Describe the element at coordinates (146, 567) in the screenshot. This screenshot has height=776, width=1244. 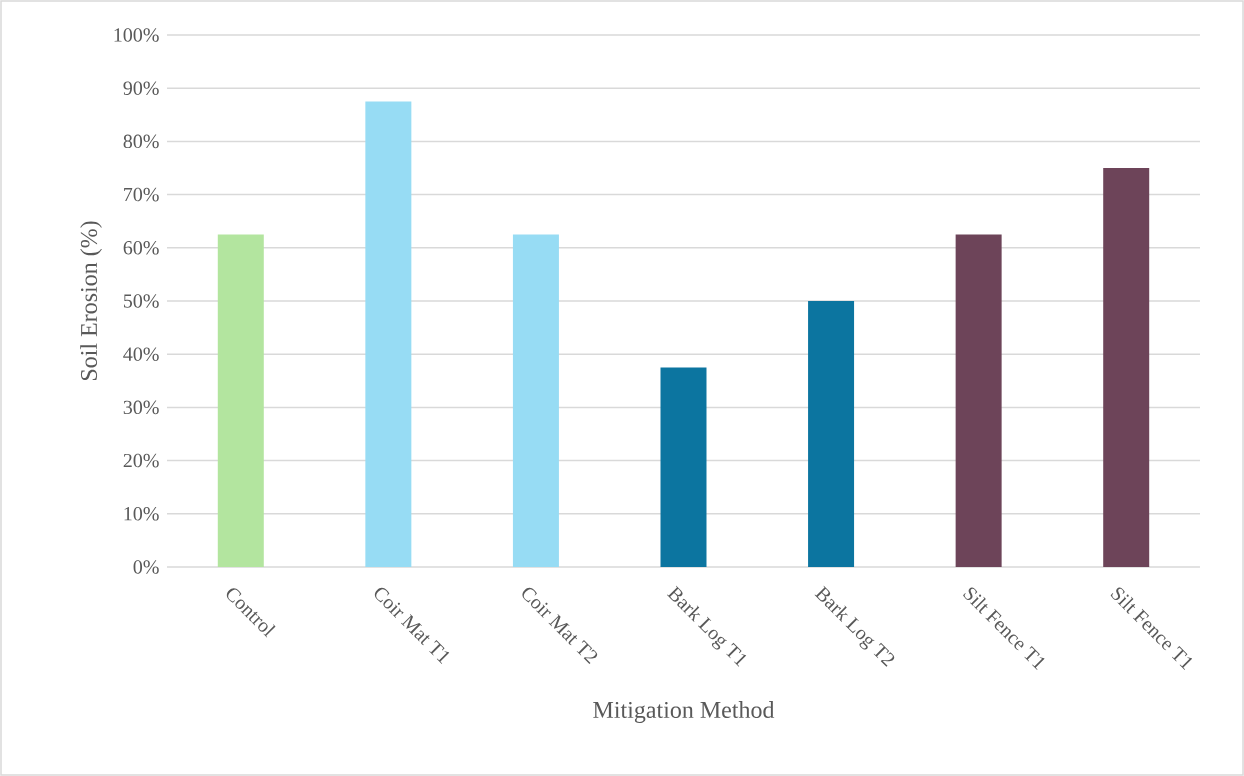
I see `y-tick-label: 0%` at that location.